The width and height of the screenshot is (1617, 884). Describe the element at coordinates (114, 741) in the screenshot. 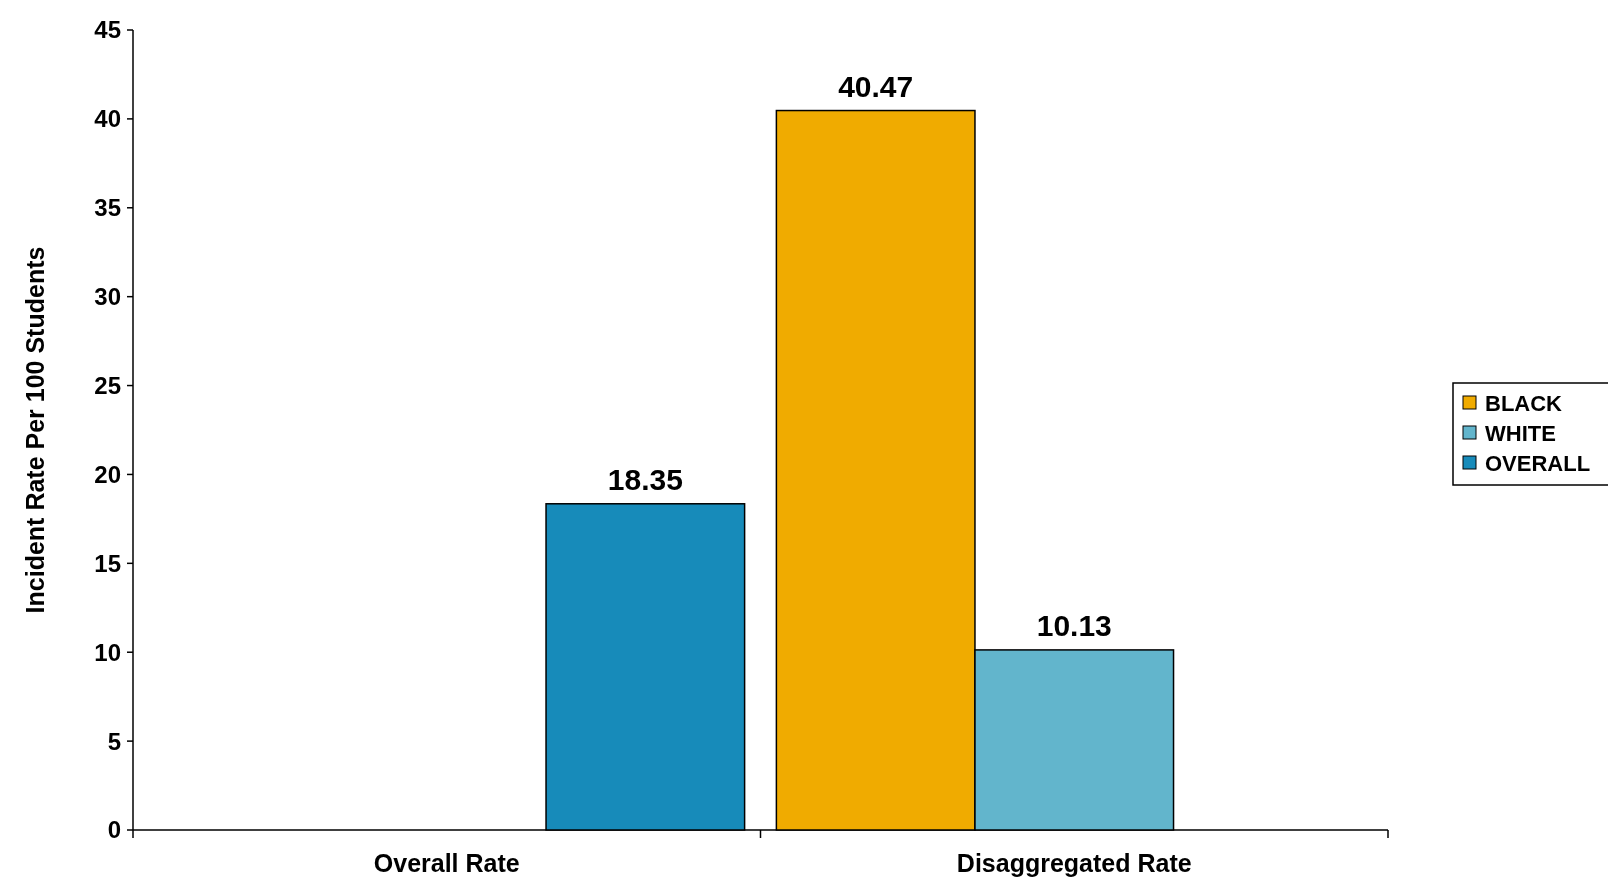

I see `y-tick-label: 5` at that location.